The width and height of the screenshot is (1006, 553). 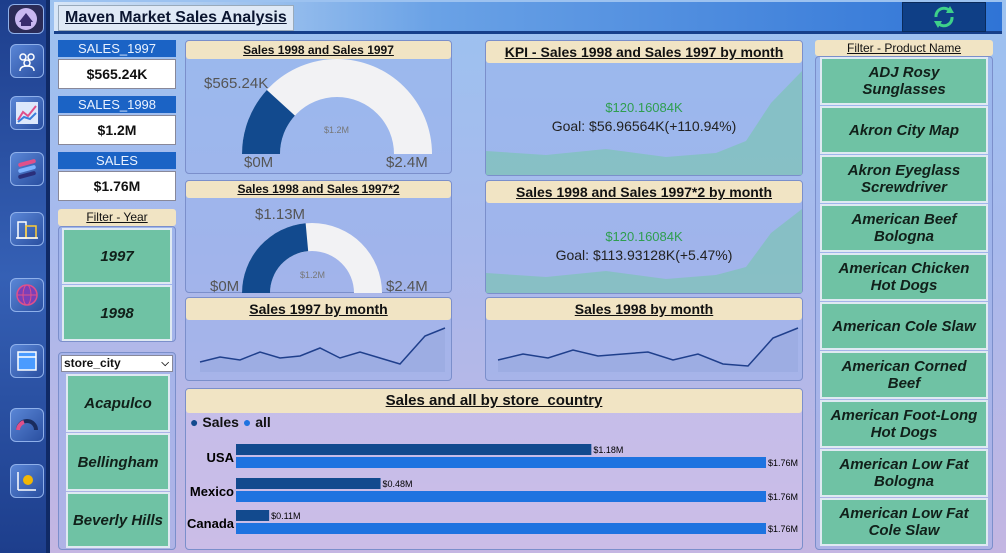 I want to click on city-option-bellingham: Bellingham, so click(x=118, y=462).